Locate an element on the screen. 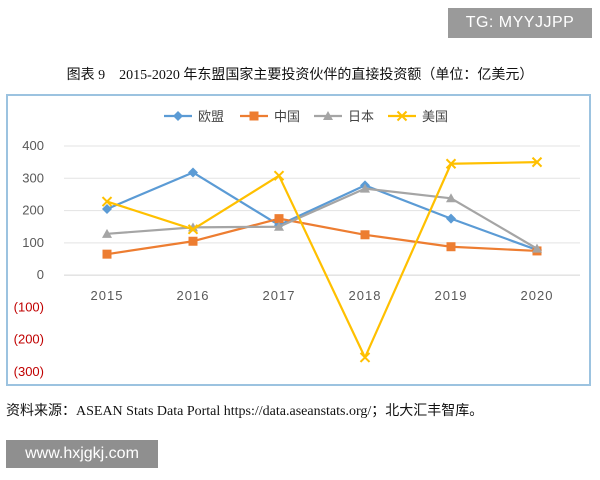 The height and width of the screenshot is (480, 600). x-tick-label: 2017 is located at coordinates (279, 295).